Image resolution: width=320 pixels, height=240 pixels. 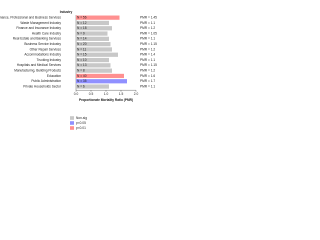 I want to click on value-label: PMR = 1.7, so click(x=147, y=81).